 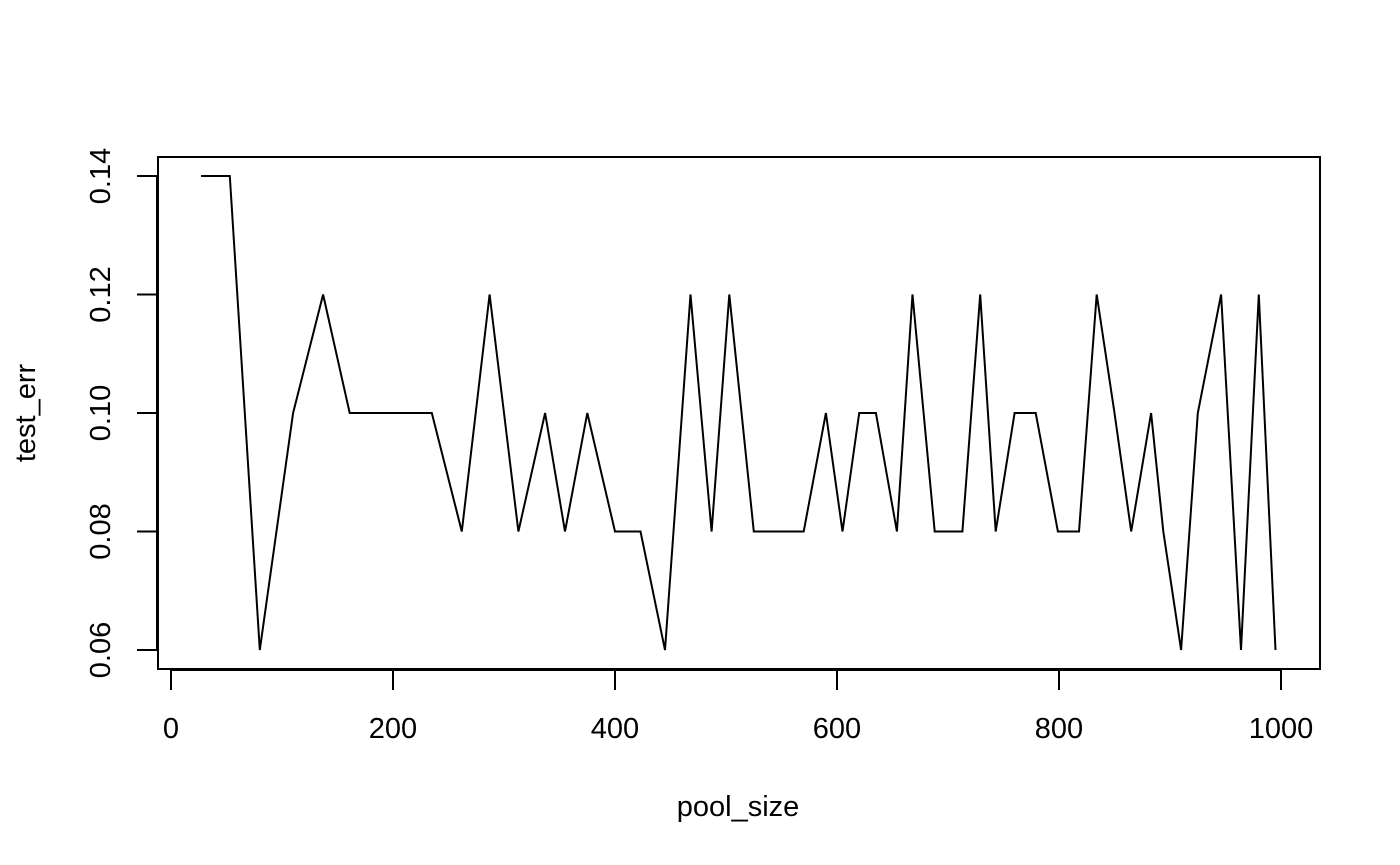 What do you see at coordinates (738, 807) in the screenshot?
I see `x-axis-label: pool_size` at bounding box center [738, 807].